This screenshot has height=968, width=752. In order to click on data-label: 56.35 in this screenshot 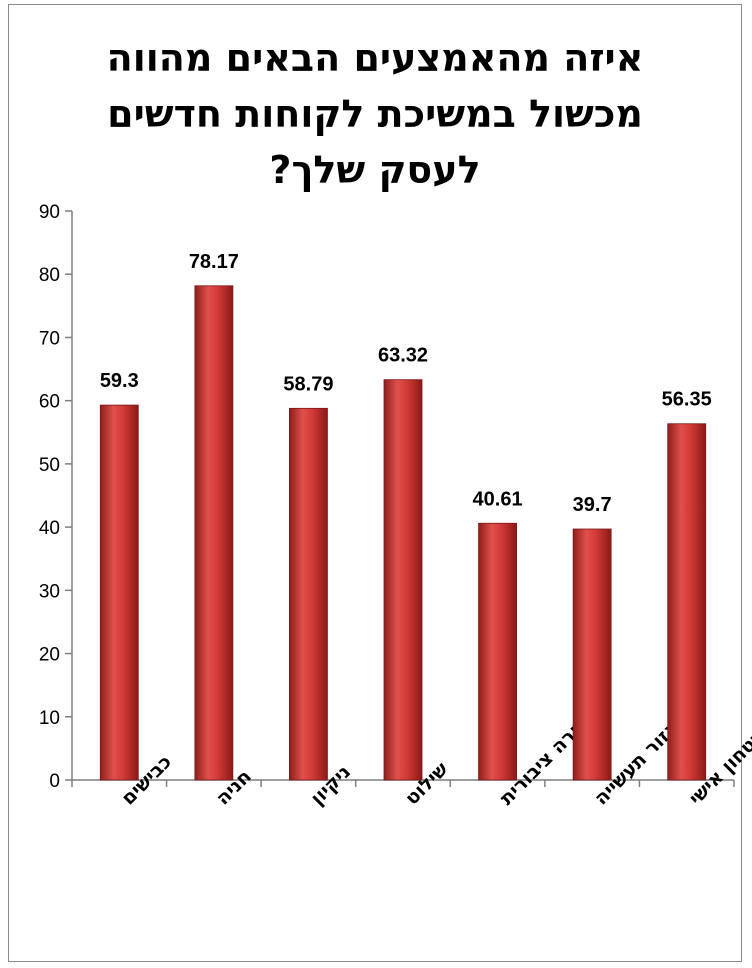, I will do `click(687, 400)`.